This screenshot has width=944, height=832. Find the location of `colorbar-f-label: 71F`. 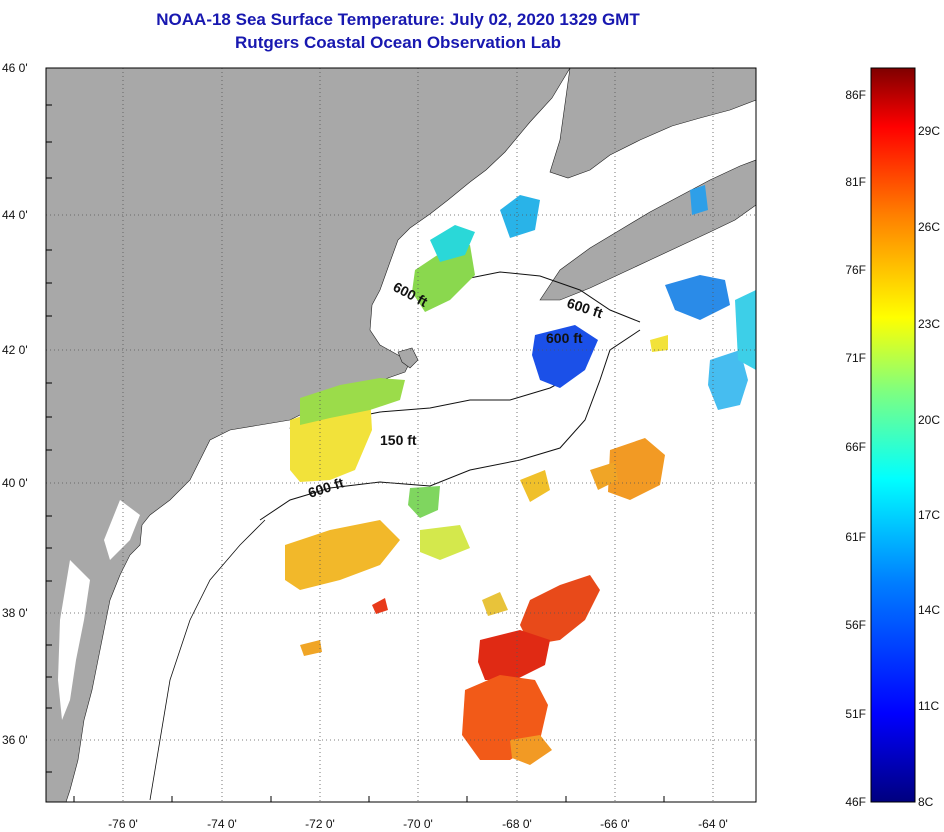

colorbar-f-label: 71F is located at coordinates (855, 358).